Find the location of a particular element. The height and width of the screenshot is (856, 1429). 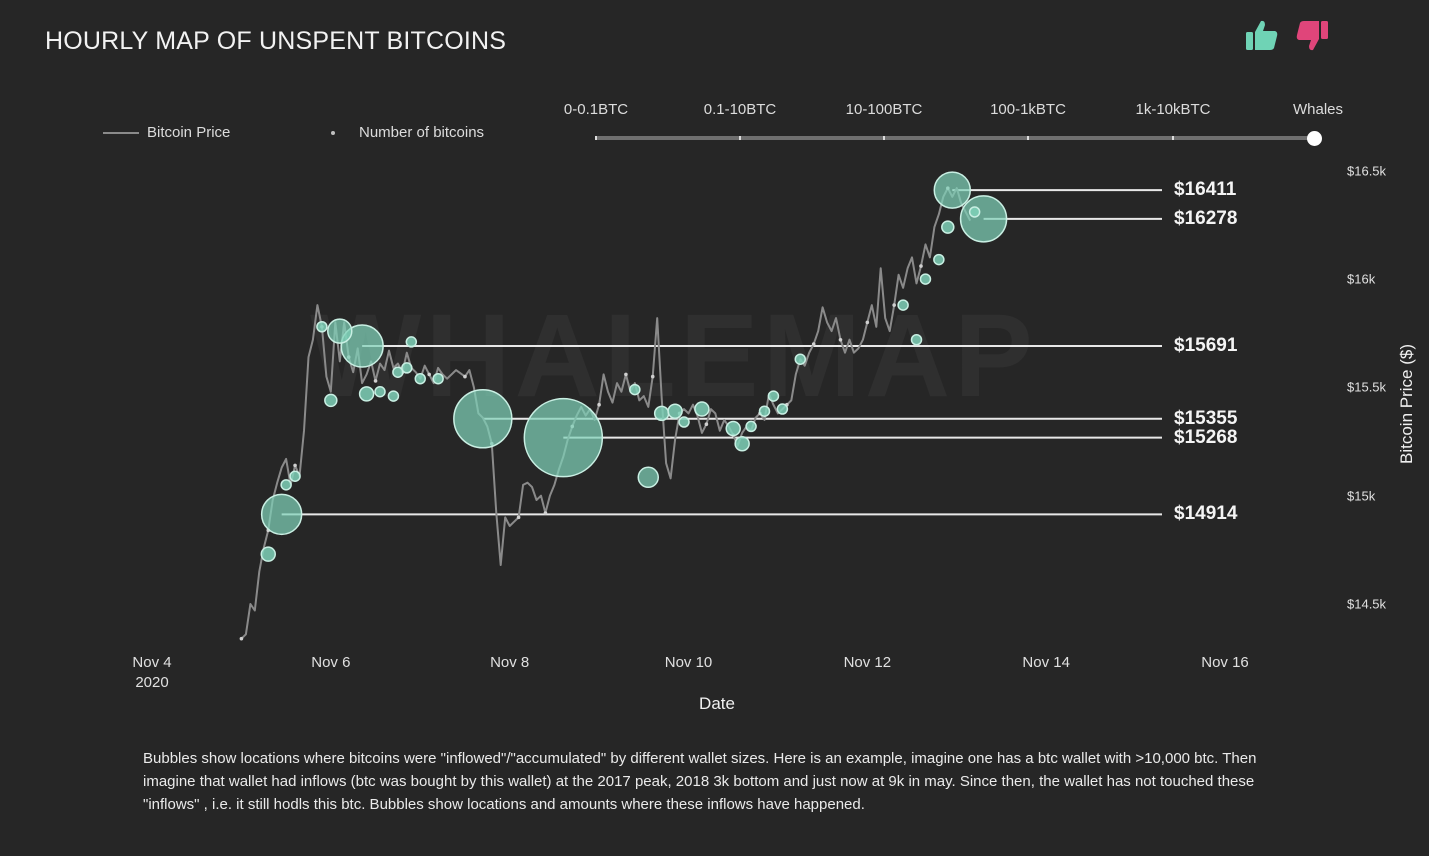

level-label: $15268 is located at coordinates (1206, 437).